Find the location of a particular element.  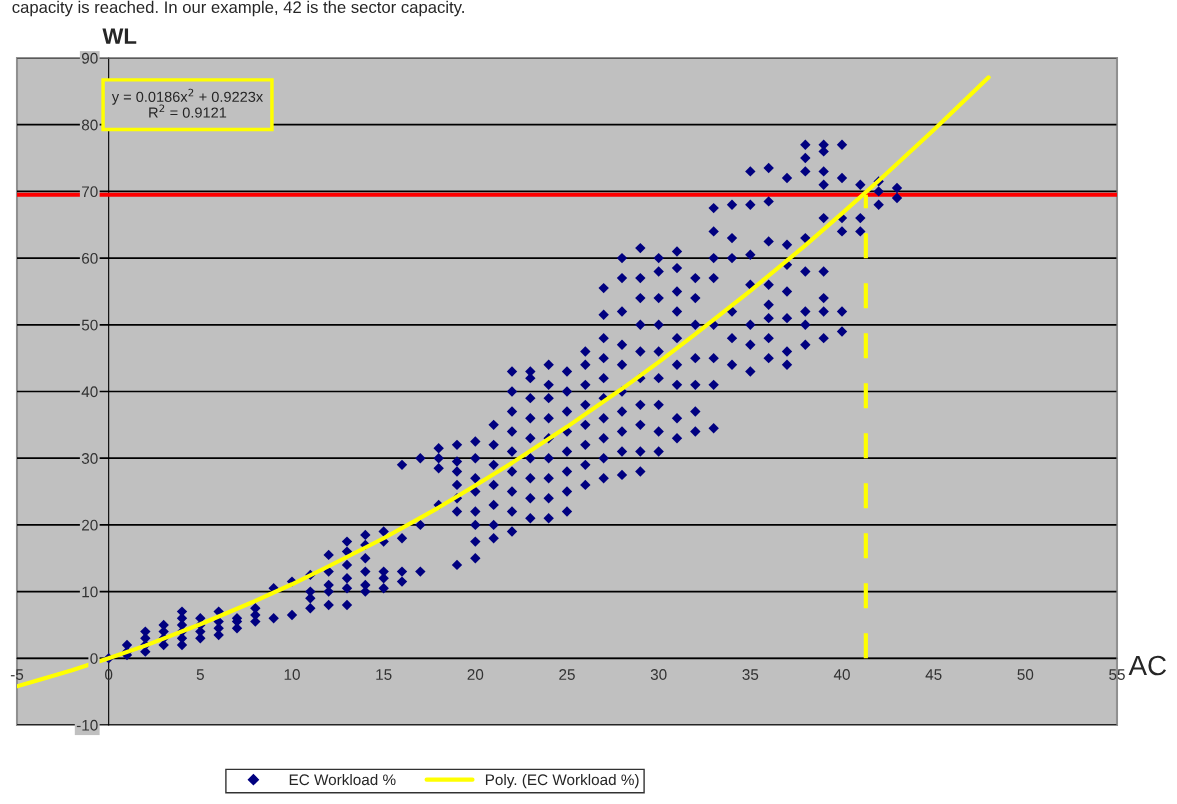

y-tick-label: 80 is located at coordinates (89, 125).